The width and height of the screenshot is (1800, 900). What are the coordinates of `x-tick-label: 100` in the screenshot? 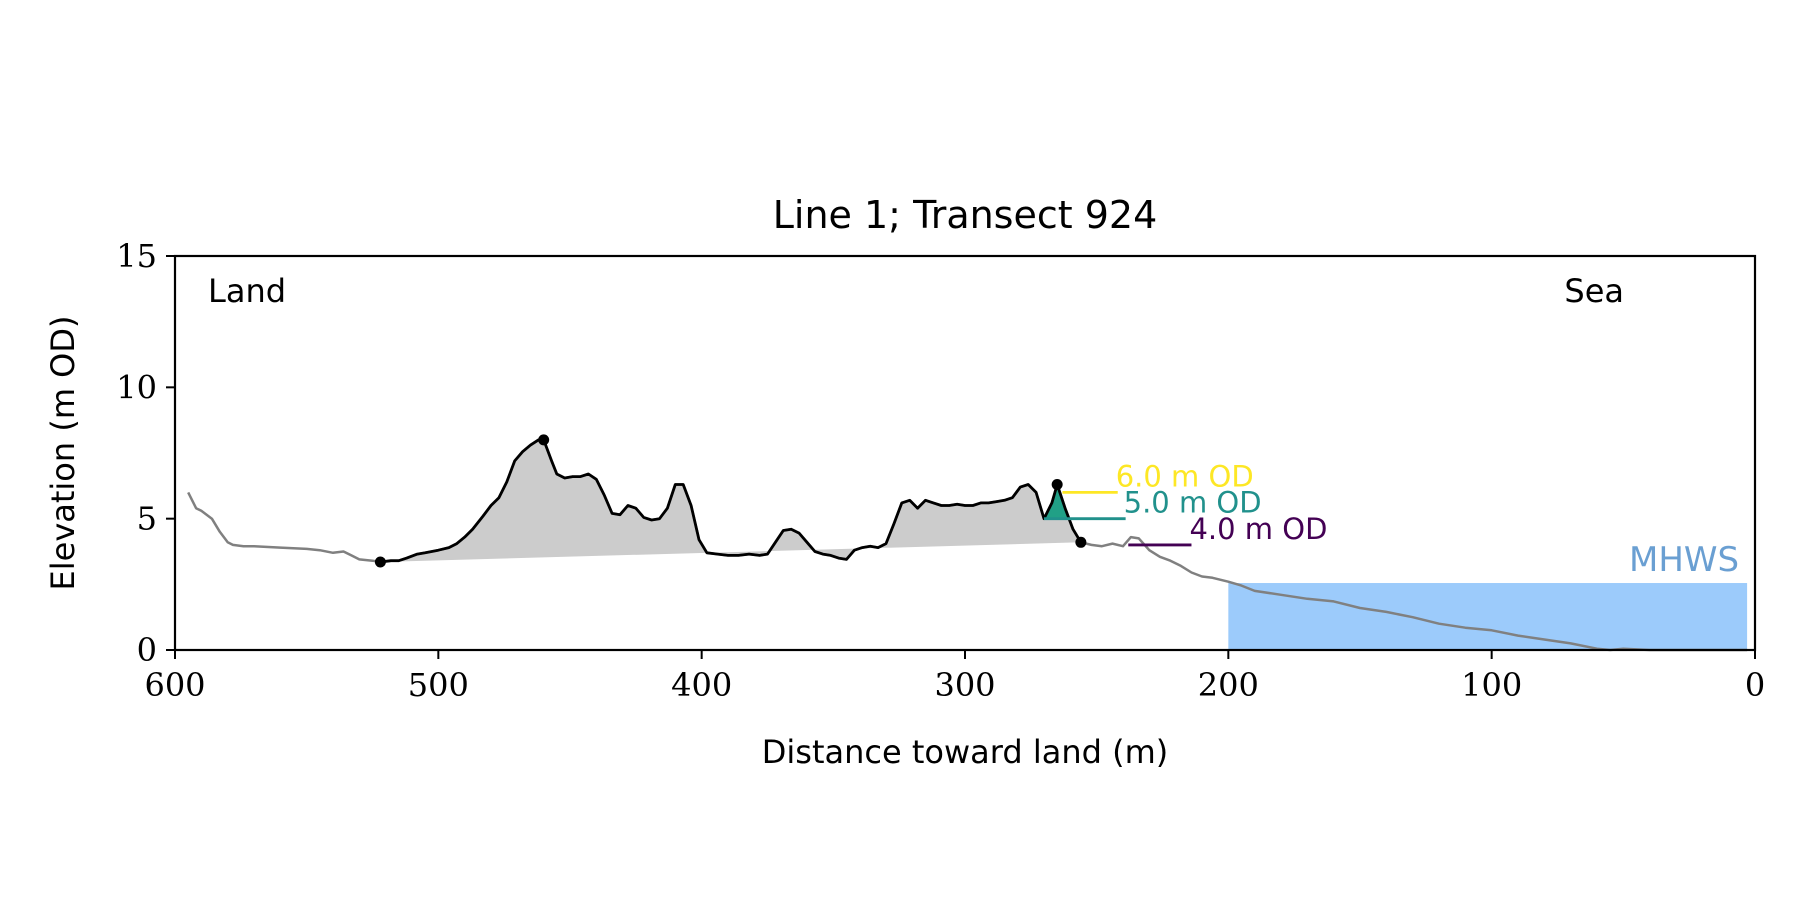 It's located at (1491, 685).